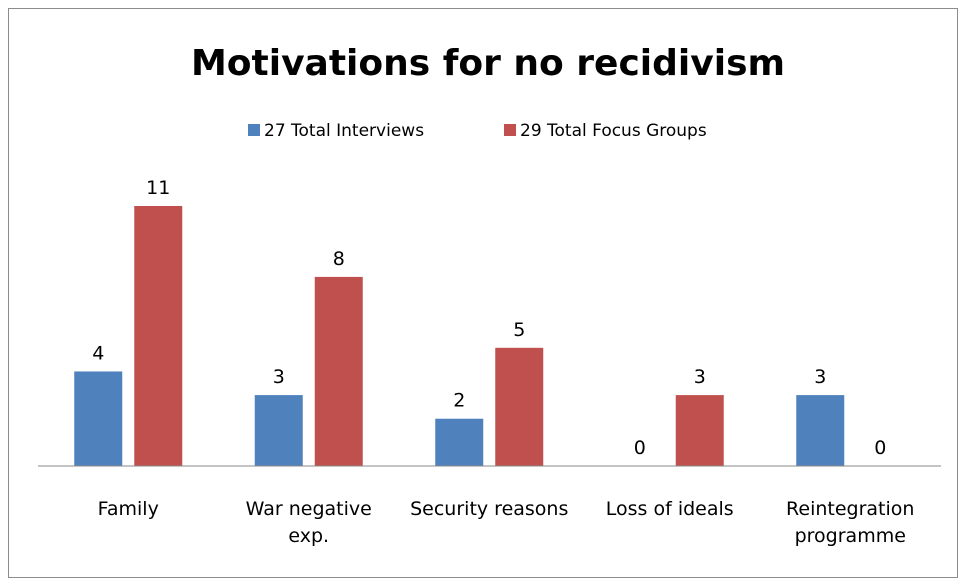 This screenshot has width=961, height=581. I want to click on x-tick-label-1-line-0: War negative, so click(309, 509).